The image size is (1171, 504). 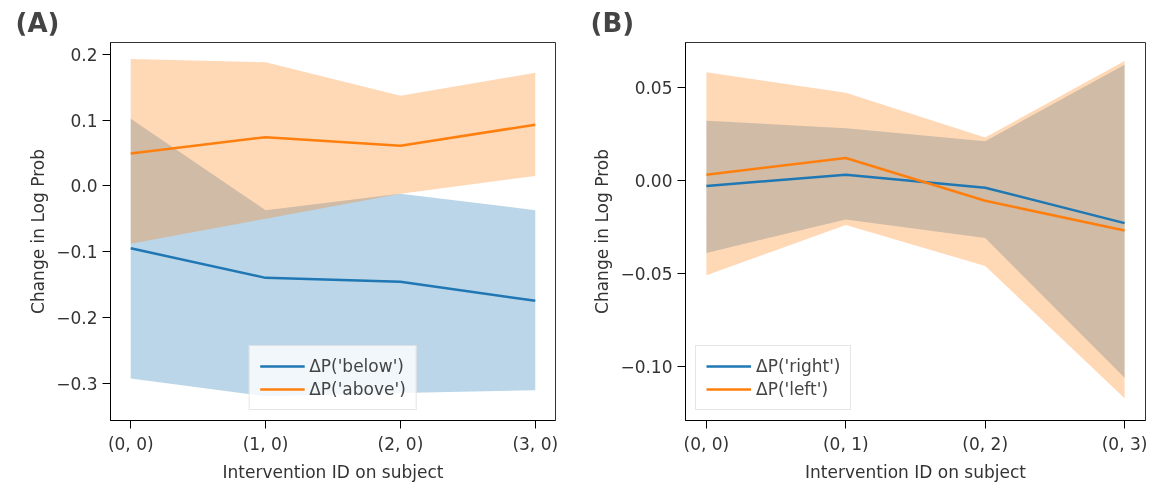 What do you see at coordinates (646, 273) in the screenshot?
I see `y-tick-label: −0.05` at bounding box center [646, 273].